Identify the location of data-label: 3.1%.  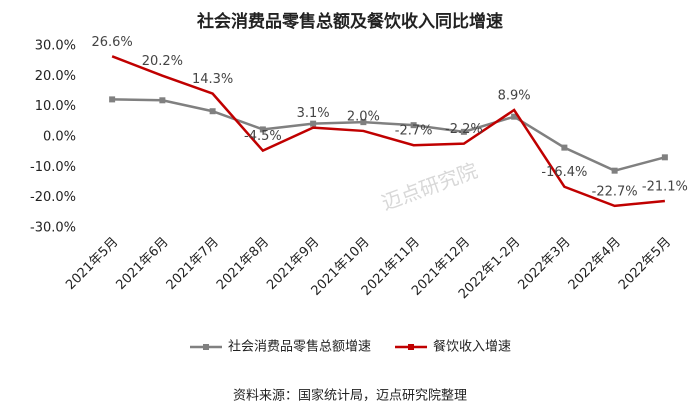
(313, 113).